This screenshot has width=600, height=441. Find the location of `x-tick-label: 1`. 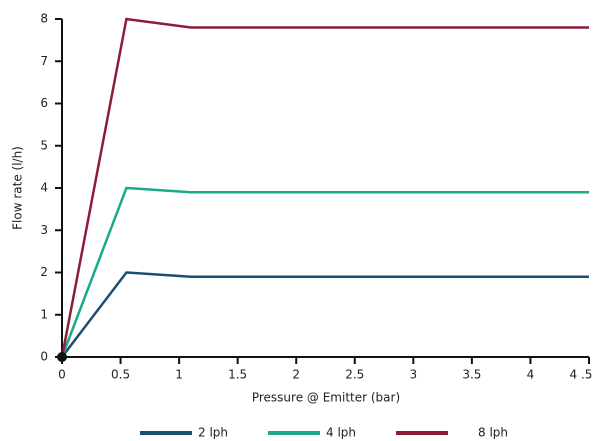

x-tick-label: 1 is located at coordinates (179, 375).